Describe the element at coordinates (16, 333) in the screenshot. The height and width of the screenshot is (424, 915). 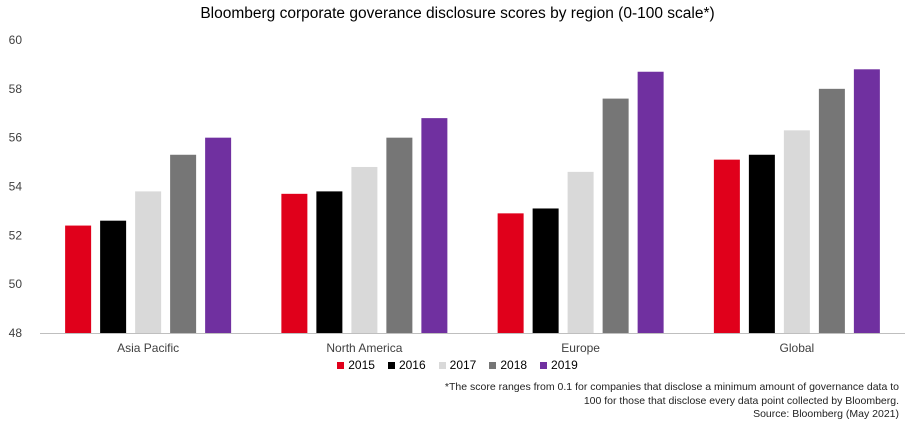
I see `y-tick-label: 48` at that location.